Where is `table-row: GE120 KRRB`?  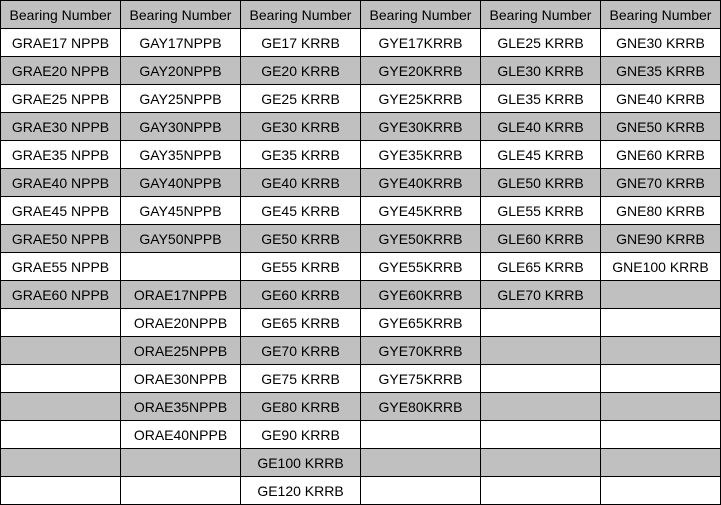
table-row: GE120 KRRB is located at coordinates (360, 490).